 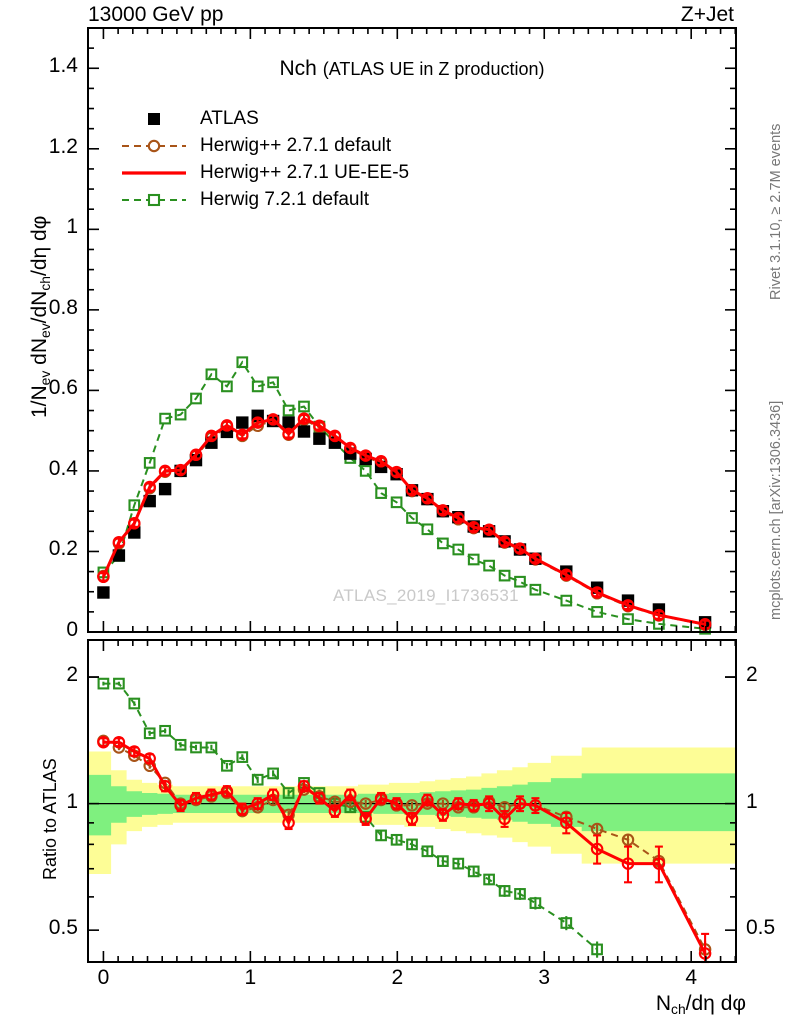 What do you see at coordinates (63, 549) in the screenshot?
I see `y-tick-label-main: 0.2` at bounding box center [63, 549].